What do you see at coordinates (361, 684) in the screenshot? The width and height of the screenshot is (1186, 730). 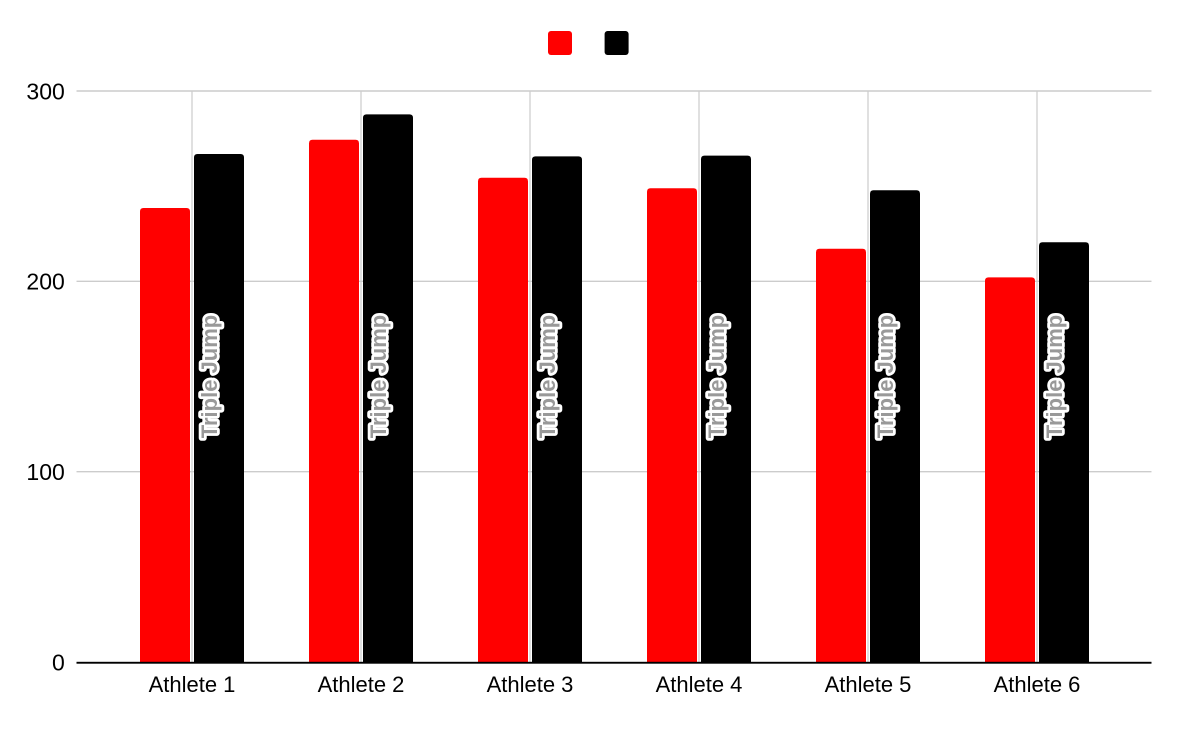 I see `svg-text: Athlete 2` at bounding box center [361, 684].